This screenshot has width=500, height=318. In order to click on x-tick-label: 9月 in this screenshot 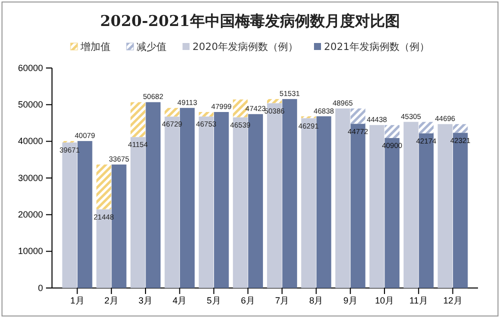, I will do `click(350, 300)`.